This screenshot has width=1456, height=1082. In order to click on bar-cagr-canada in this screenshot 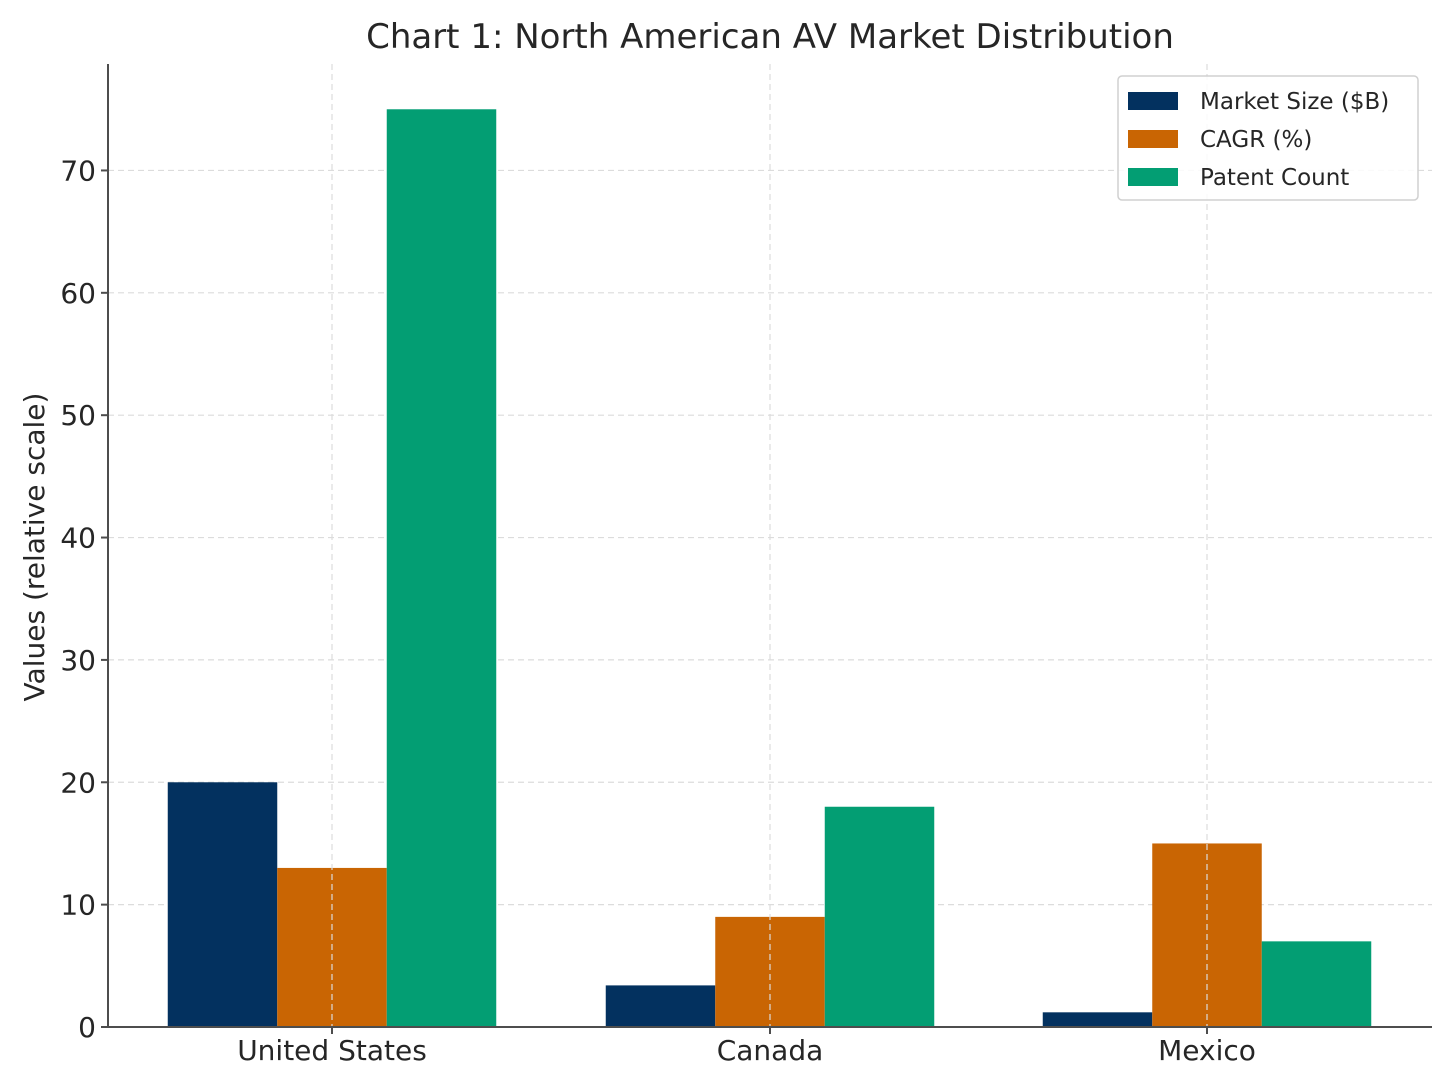, I will do `click(770, 971)`.